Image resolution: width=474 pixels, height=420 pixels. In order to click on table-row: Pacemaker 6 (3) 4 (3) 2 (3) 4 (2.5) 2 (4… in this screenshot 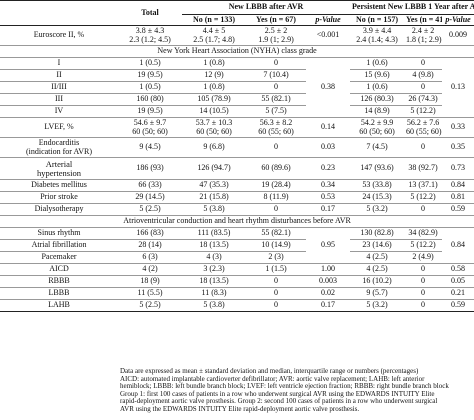, I will do `click(237, 257)`.